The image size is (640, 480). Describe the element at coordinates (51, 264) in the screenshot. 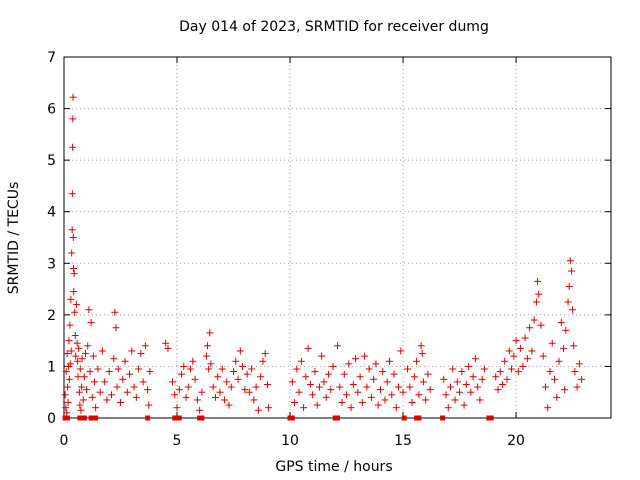

I see `y-tick-label: 3` at that location.